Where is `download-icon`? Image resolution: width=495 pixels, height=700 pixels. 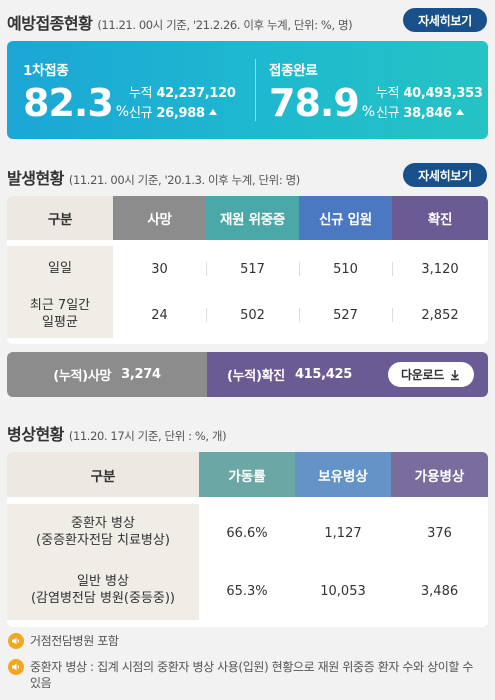
download-icon is located at coordinates (454, 374).